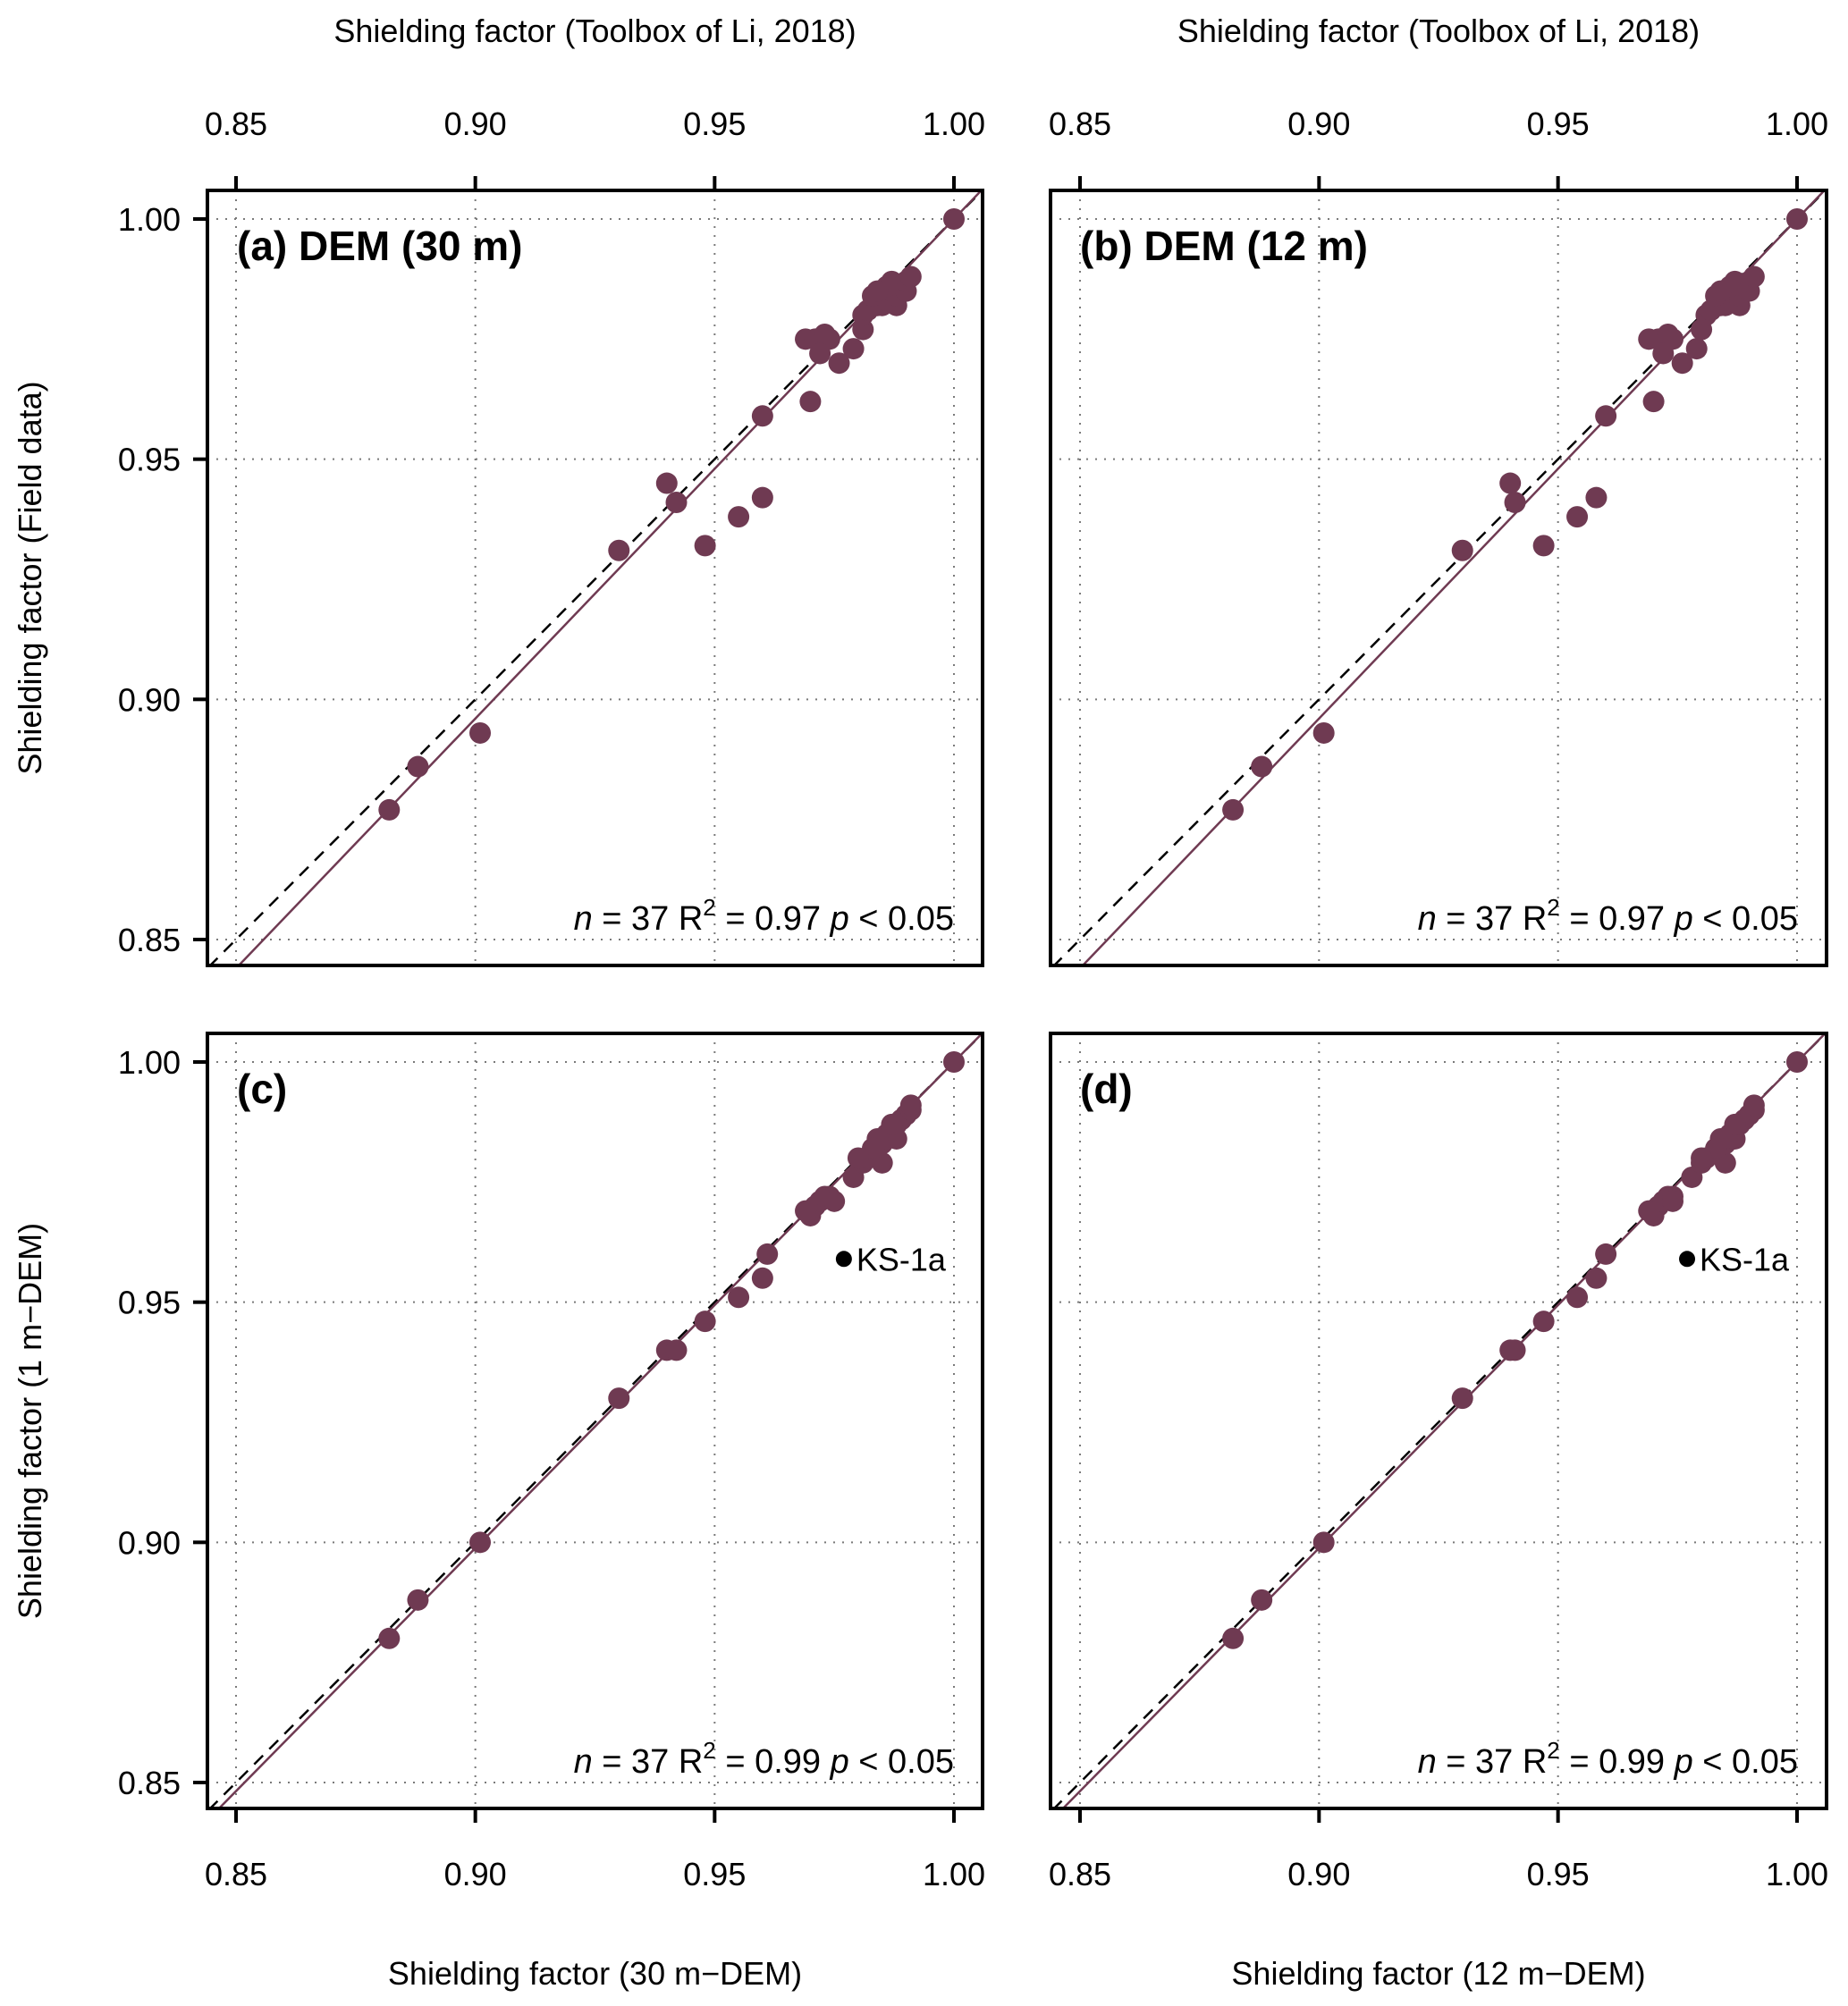 The height and width of the screenshot is (2006, 1848). Describe the element at coordinates (1106, 1089) in the screenshot. I see `panel-title: (d)` at that location.